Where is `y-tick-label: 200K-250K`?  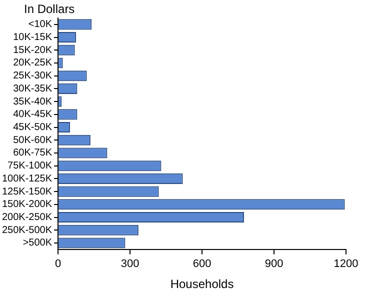
y-tick-label: 200K-250K is located at coordinates (27, 218).